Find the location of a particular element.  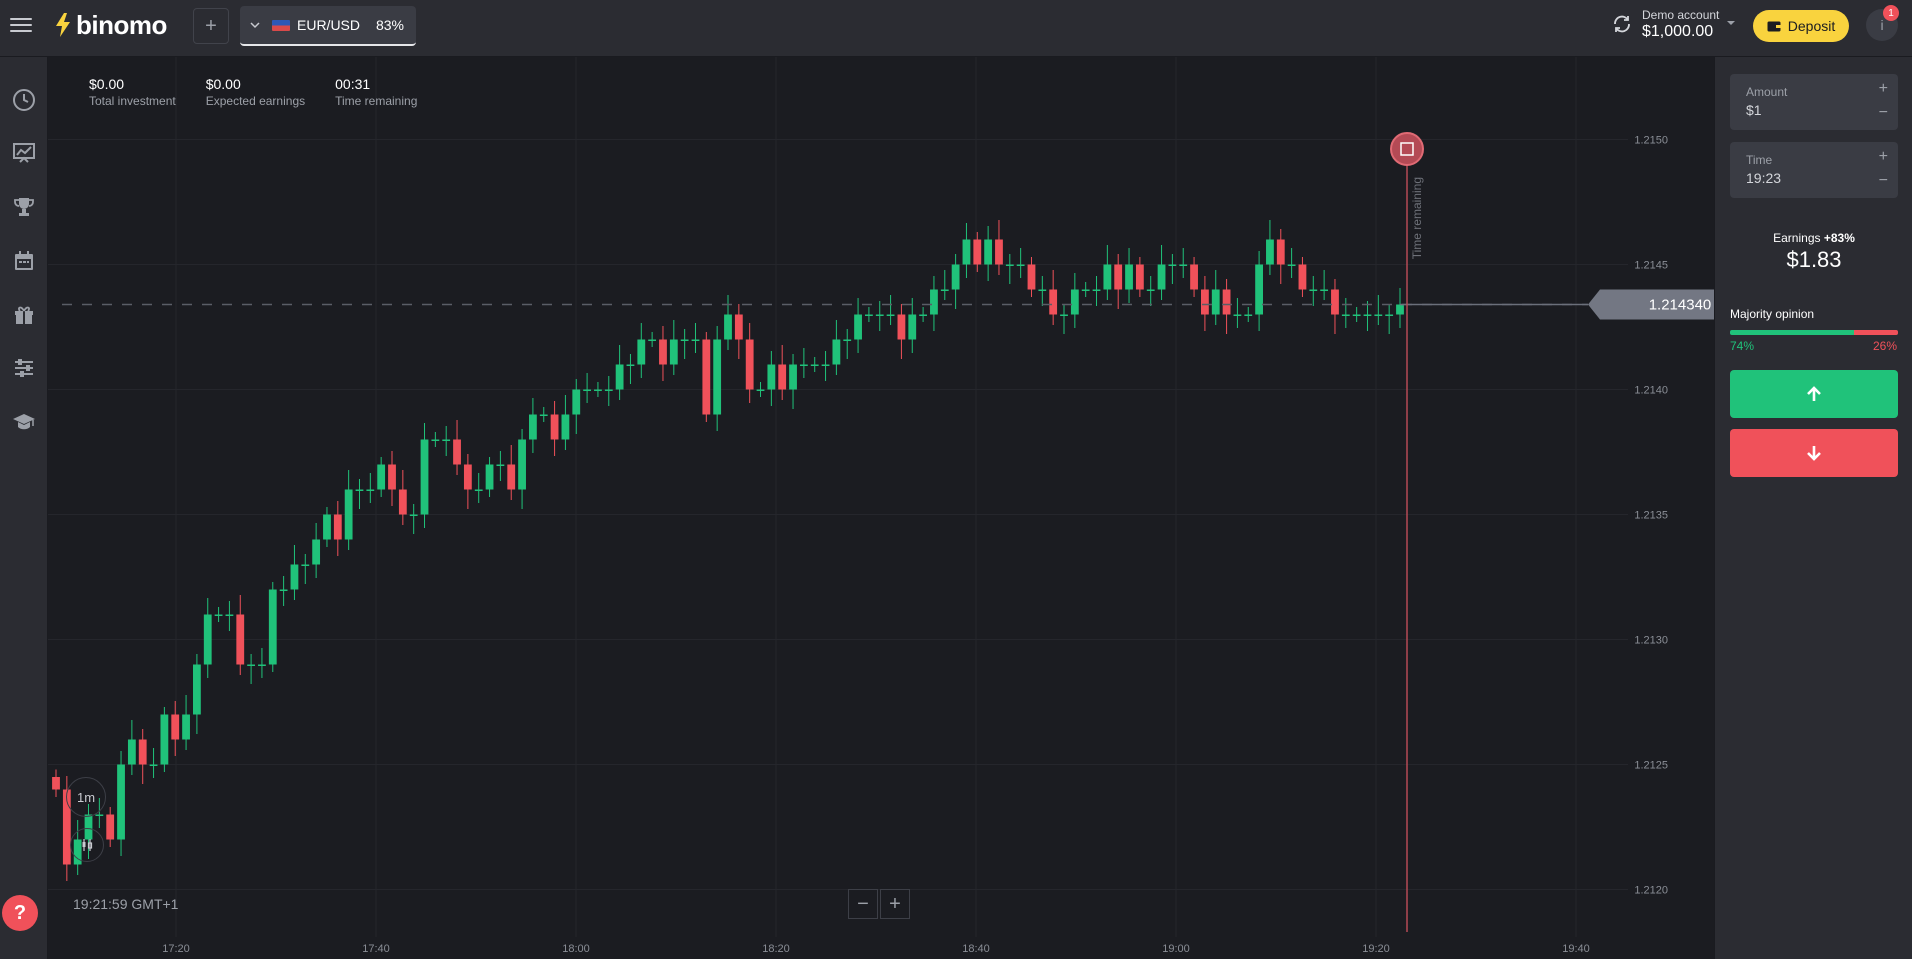

trade-up-button is located at coordinates (1814, 394).